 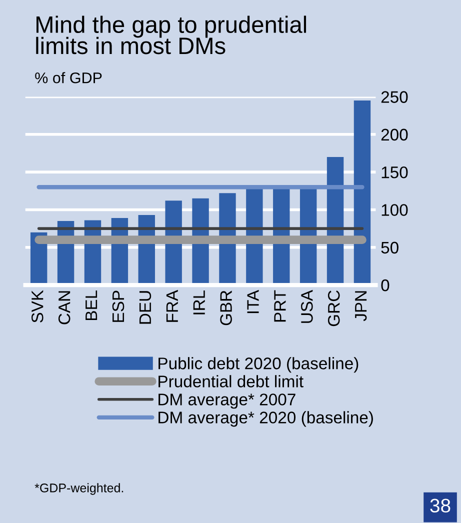 What do you see at coordinates (253, 302) in the screenshot?
I see `x-tick-label: ITA` at bounding box center [253, 302].